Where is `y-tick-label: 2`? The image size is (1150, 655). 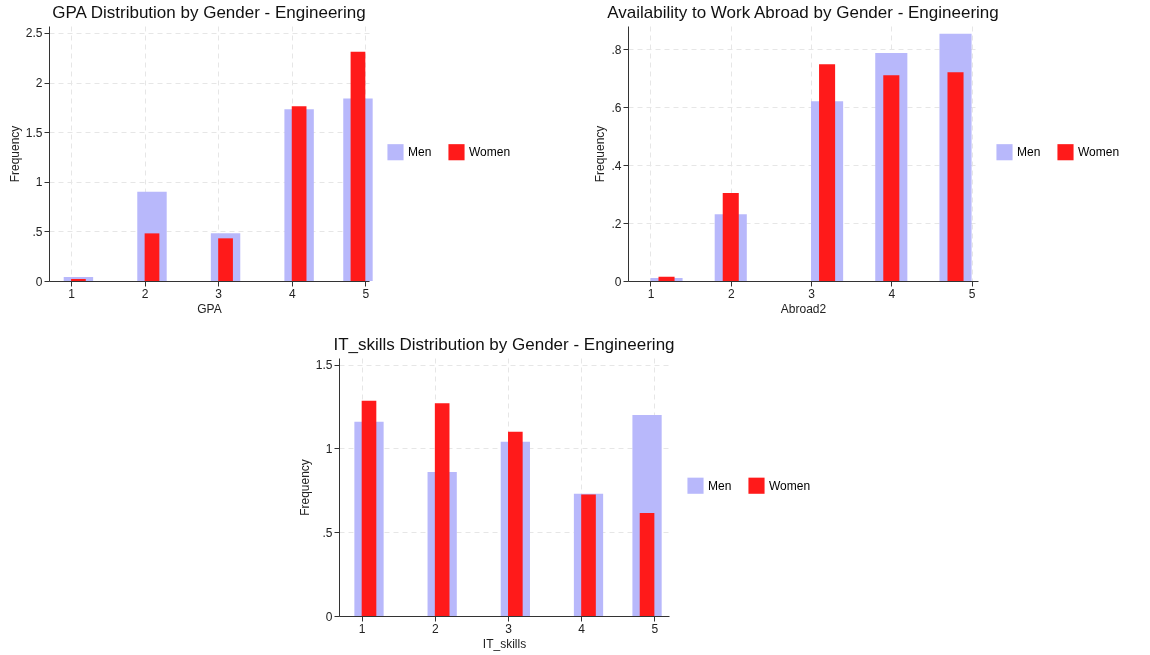
y-tick-label: 2 is located at coordinates (39, 83).